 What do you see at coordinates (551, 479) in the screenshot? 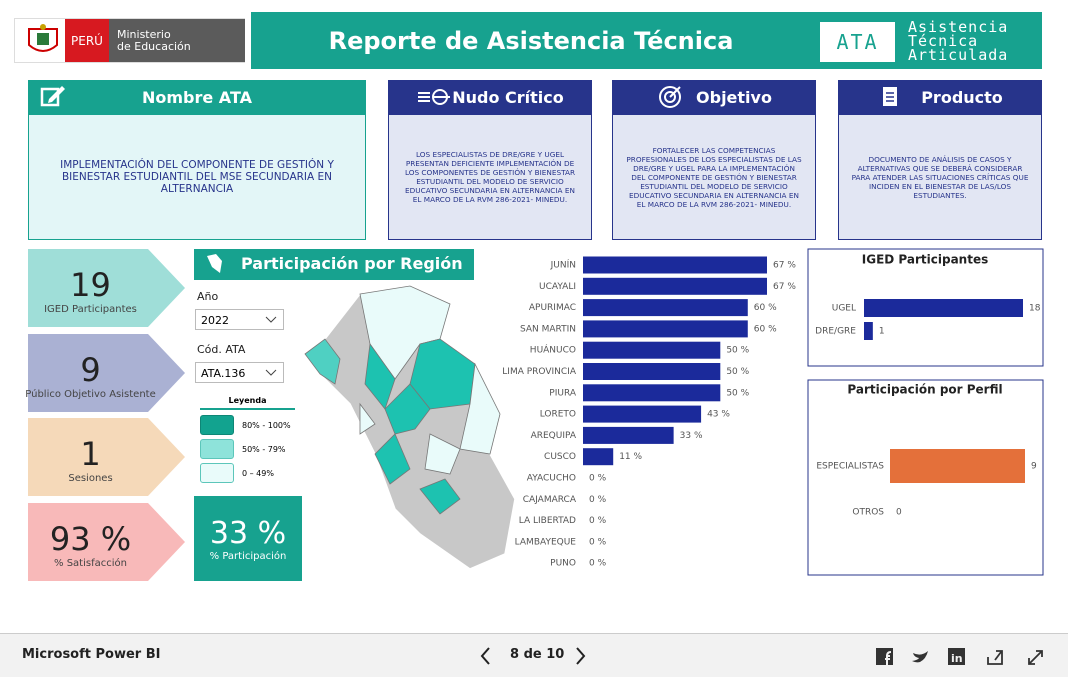
I see `category-label: AYACUCHO` at bounding box center [551, 479].